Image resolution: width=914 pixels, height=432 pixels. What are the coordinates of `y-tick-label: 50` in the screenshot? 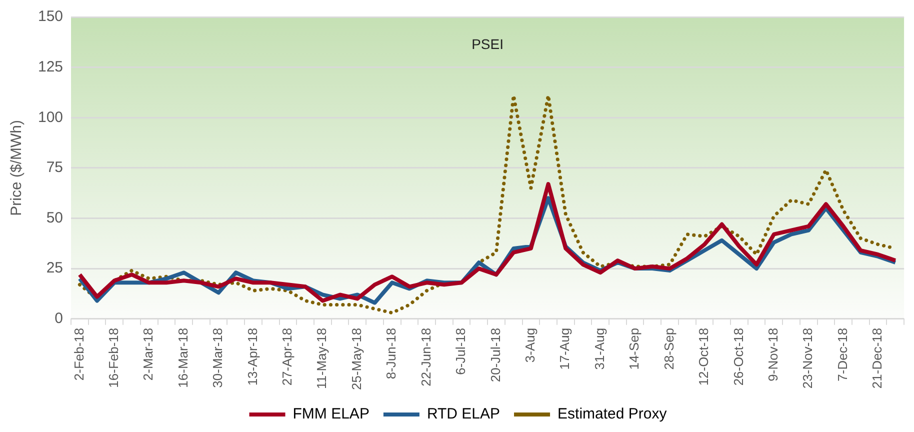 It's located at (55, 217).